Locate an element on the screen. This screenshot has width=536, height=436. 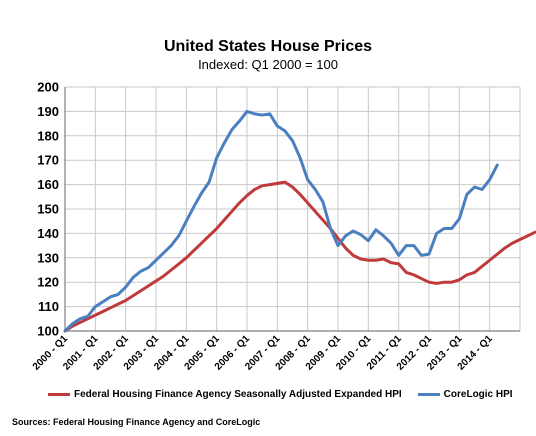
y-tick-label: 110 is located at coordinates (48, 306).